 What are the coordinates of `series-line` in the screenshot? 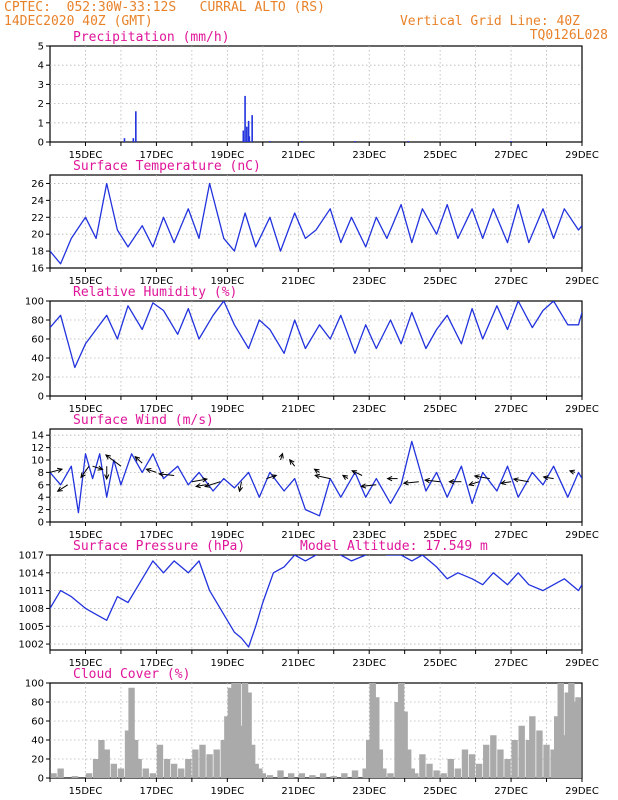 It's located at (316, 223).